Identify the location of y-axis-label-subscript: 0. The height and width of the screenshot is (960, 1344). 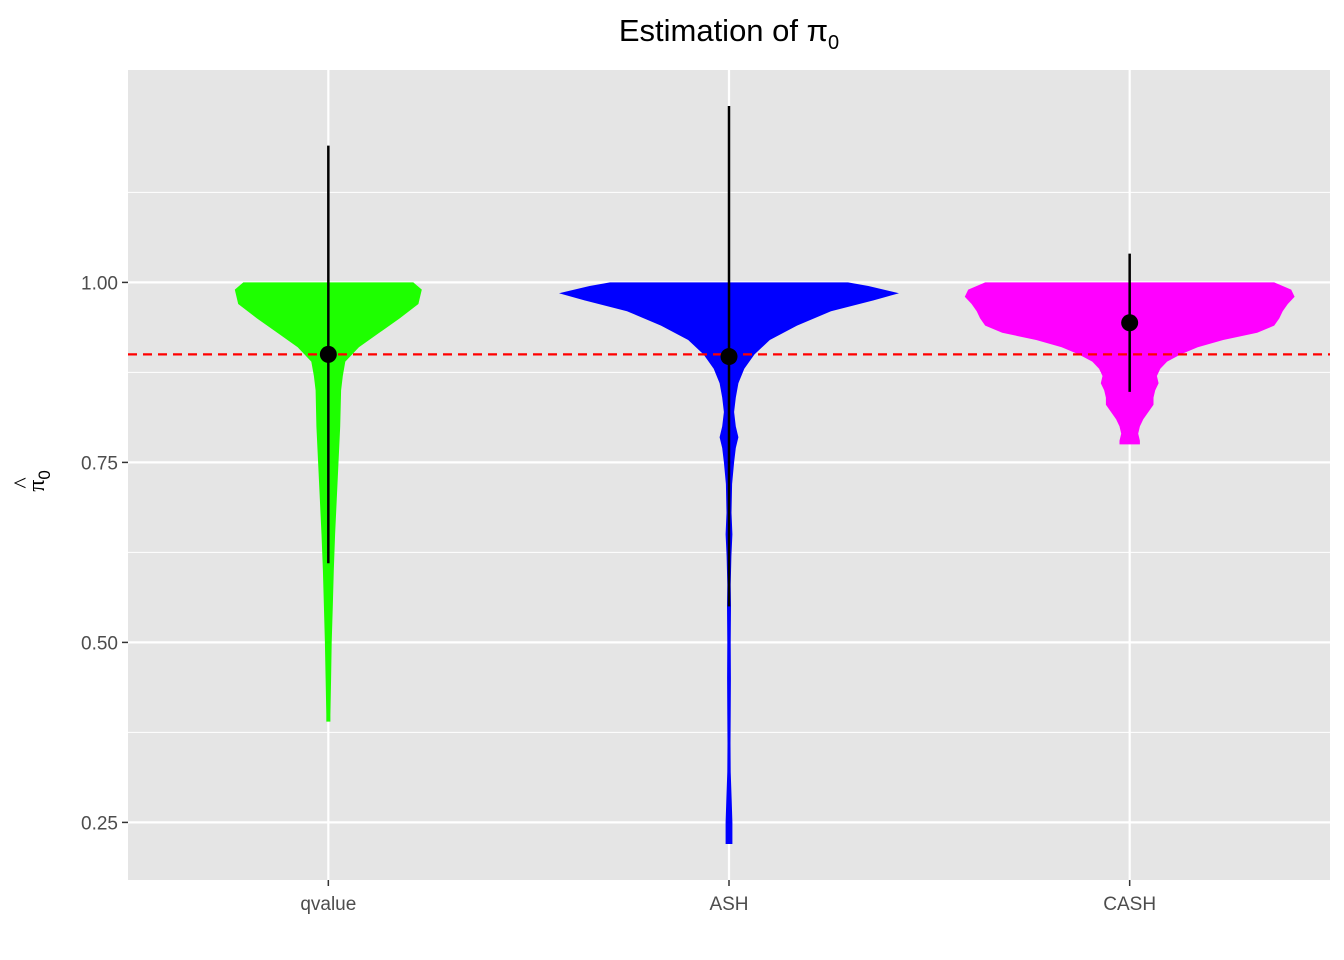
(44, 474).